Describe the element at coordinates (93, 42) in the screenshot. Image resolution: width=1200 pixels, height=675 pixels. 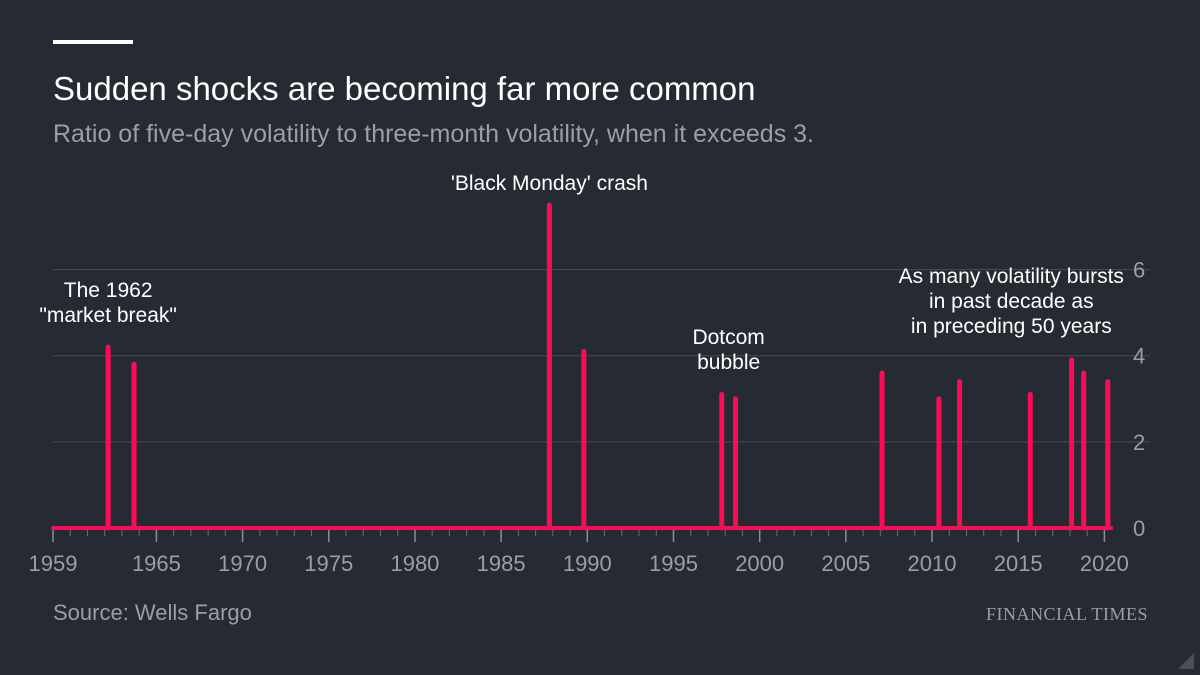
I see `top-rule` at that location.